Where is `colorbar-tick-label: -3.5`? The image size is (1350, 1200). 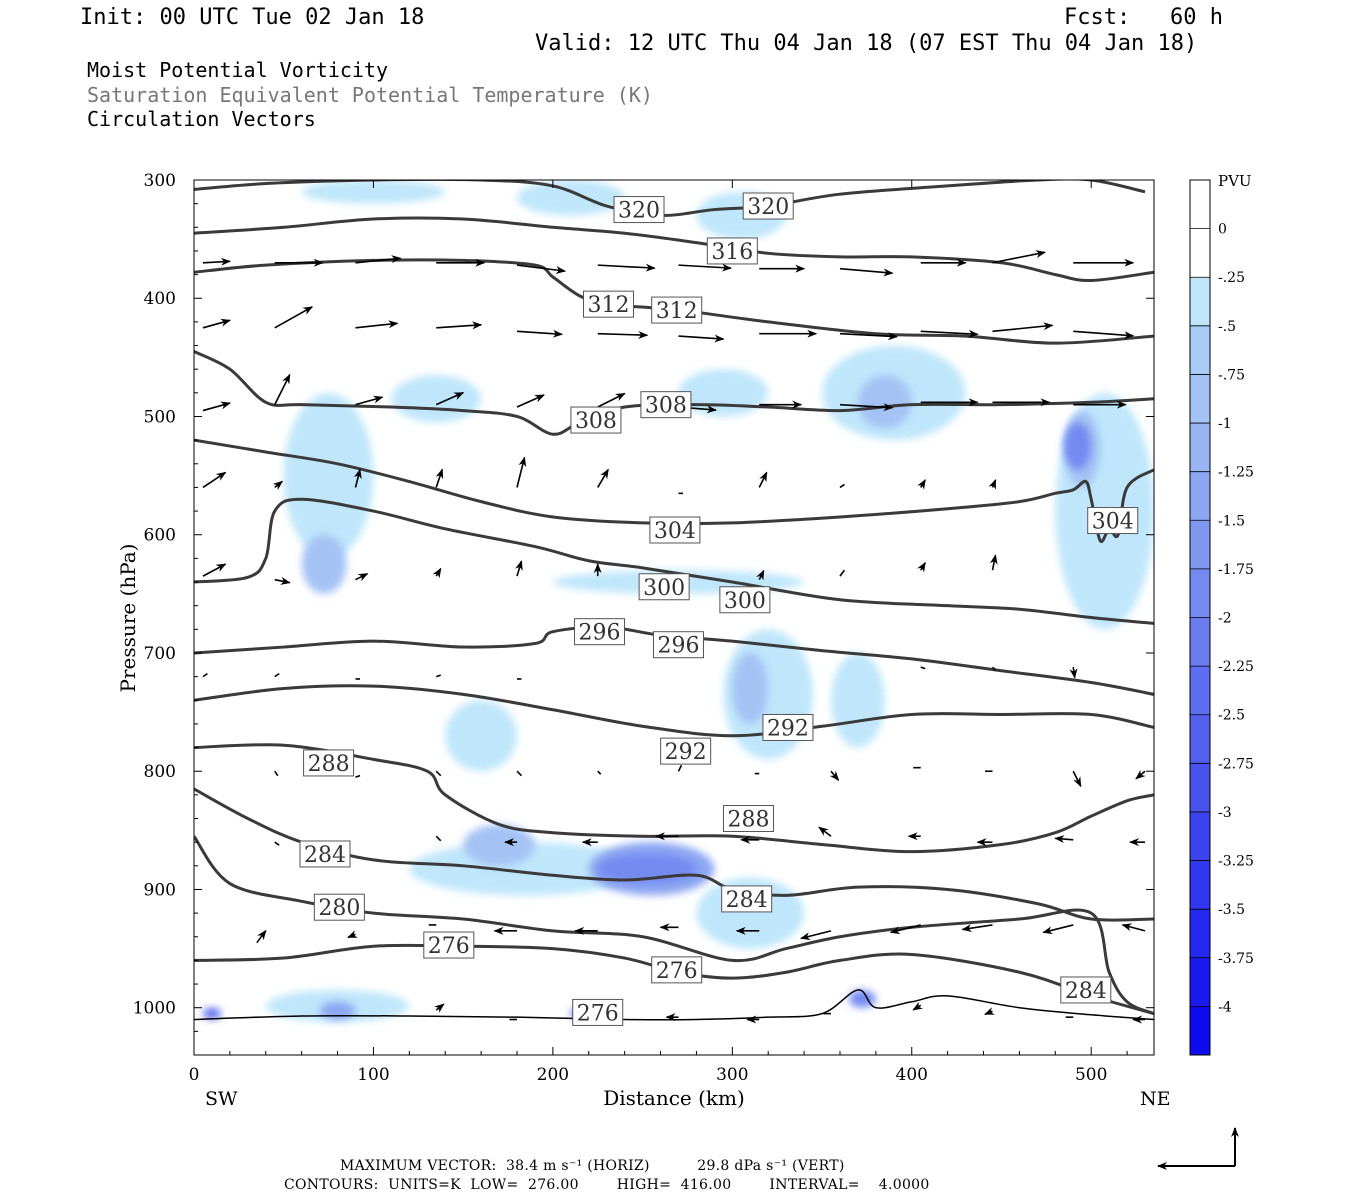 colorbar-tick-label: -3.5 is located at coordinates (1231, 910).